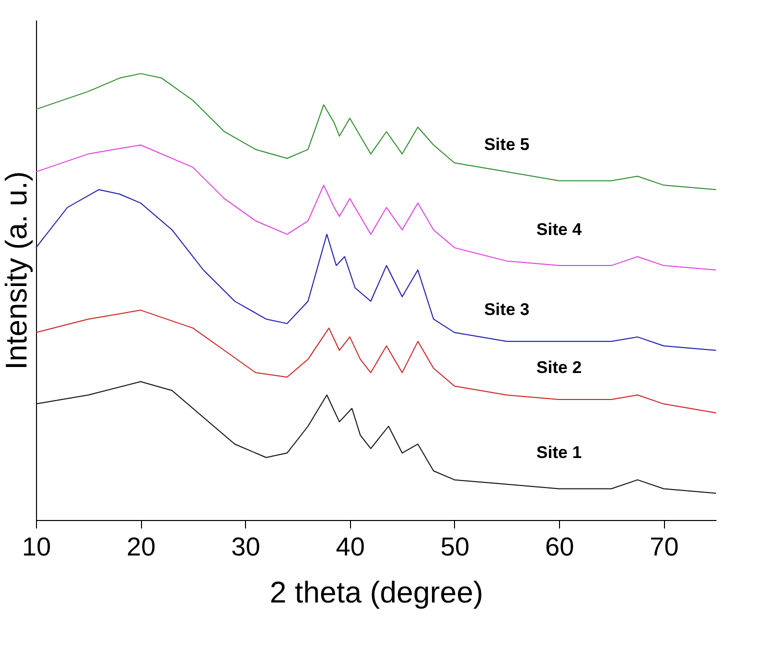  I want to click on series-label: Site 2, so click(559, 368).